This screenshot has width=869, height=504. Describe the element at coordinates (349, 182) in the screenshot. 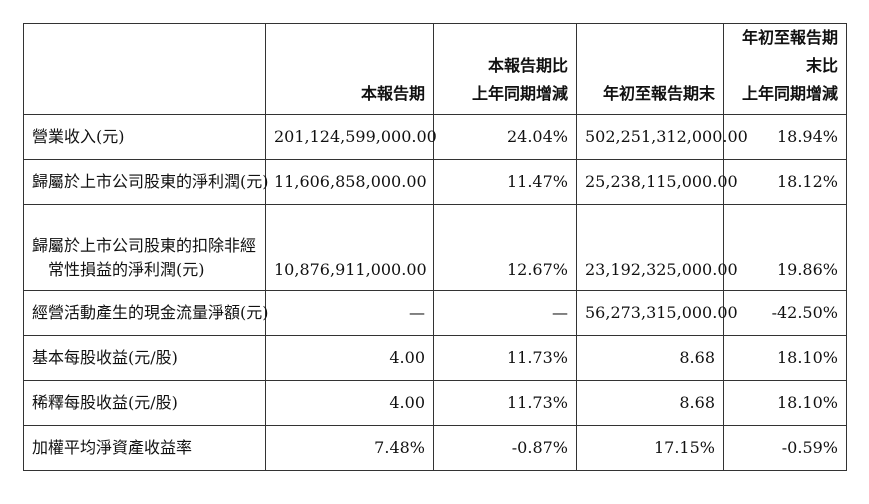

I see `cell-value: 11,606,858,000.00` at that location.